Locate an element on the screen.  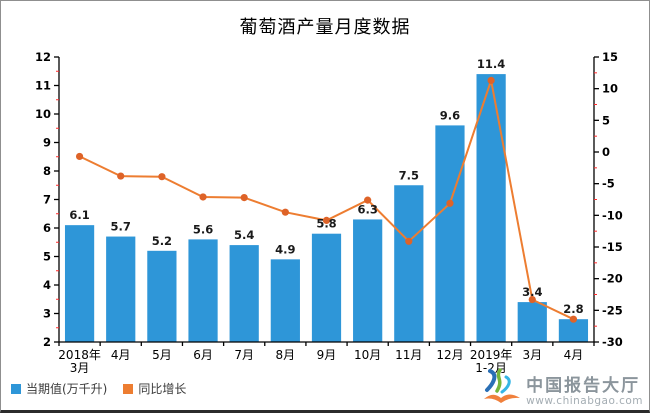
y-left-tick-label: 4 is located at coordinates (47, 285).